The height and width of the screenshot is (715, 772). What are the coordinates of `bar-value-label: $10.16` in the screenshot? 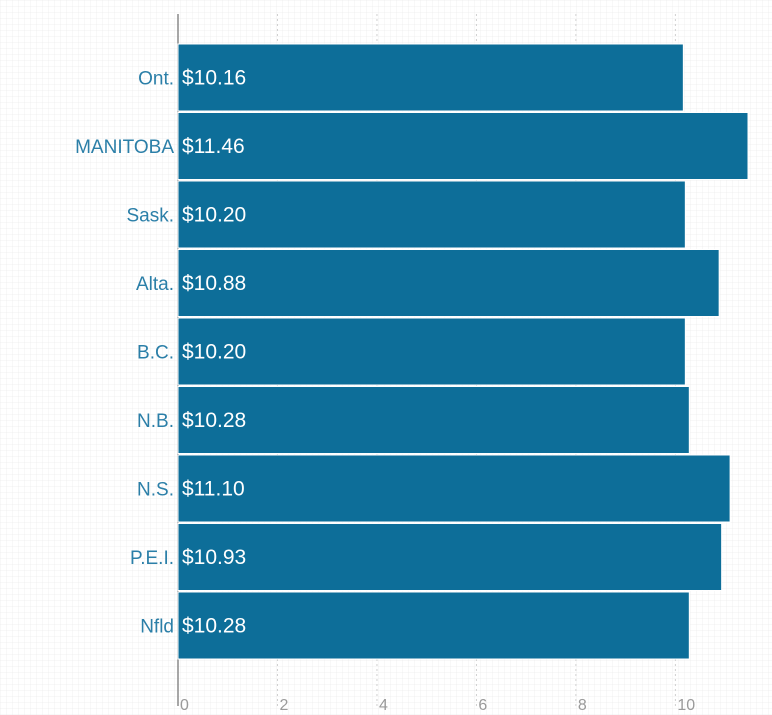 It's located at (214, 78).